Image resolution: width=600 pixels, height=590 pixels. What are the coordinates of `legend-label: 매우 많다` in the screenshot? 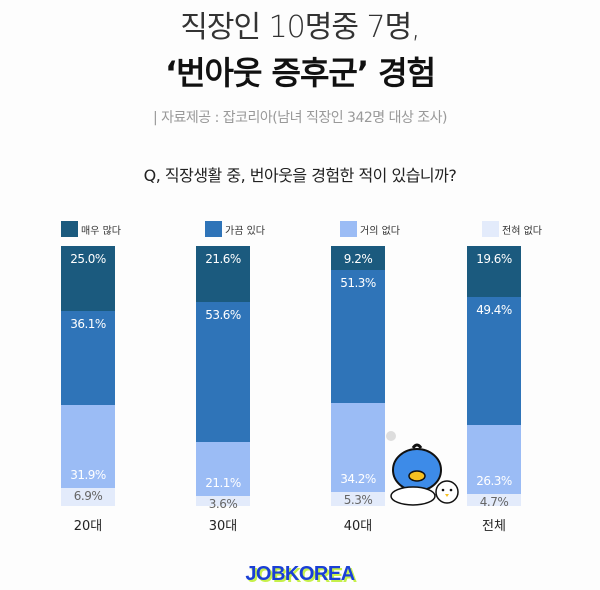 It's located at (101, 231).